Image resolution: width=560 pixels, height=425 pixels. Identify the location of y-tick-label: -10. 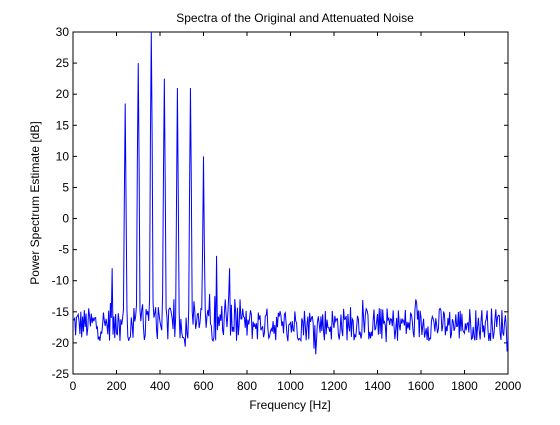
(61, 281).